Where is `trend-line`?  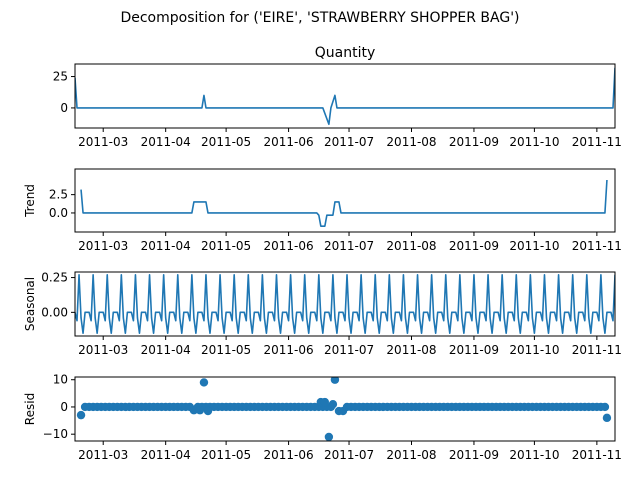 trend-line is located at coordinates (344, 203).